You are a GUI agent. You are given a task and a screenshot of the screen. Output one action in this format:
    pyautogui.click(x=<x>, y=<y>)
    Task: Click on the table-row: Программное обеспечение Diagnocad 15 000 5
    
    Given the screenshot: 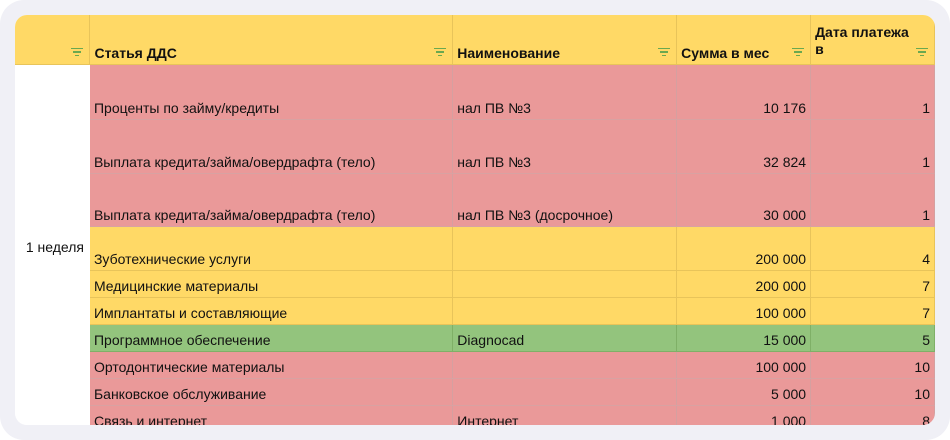 What is the action you would take?
    pyautogui.click(x=475, y=338)
    